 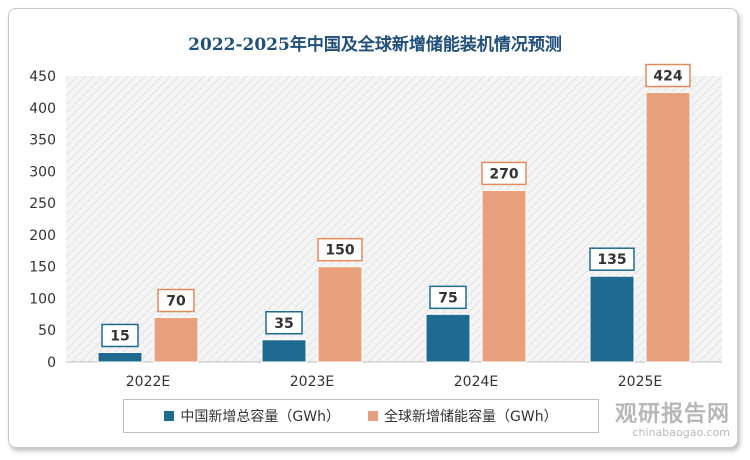 What do you see at coordinates (640, 382) in the screenshot?
I see `x-tick-label: 2025E` at bounding box center [640, 382].